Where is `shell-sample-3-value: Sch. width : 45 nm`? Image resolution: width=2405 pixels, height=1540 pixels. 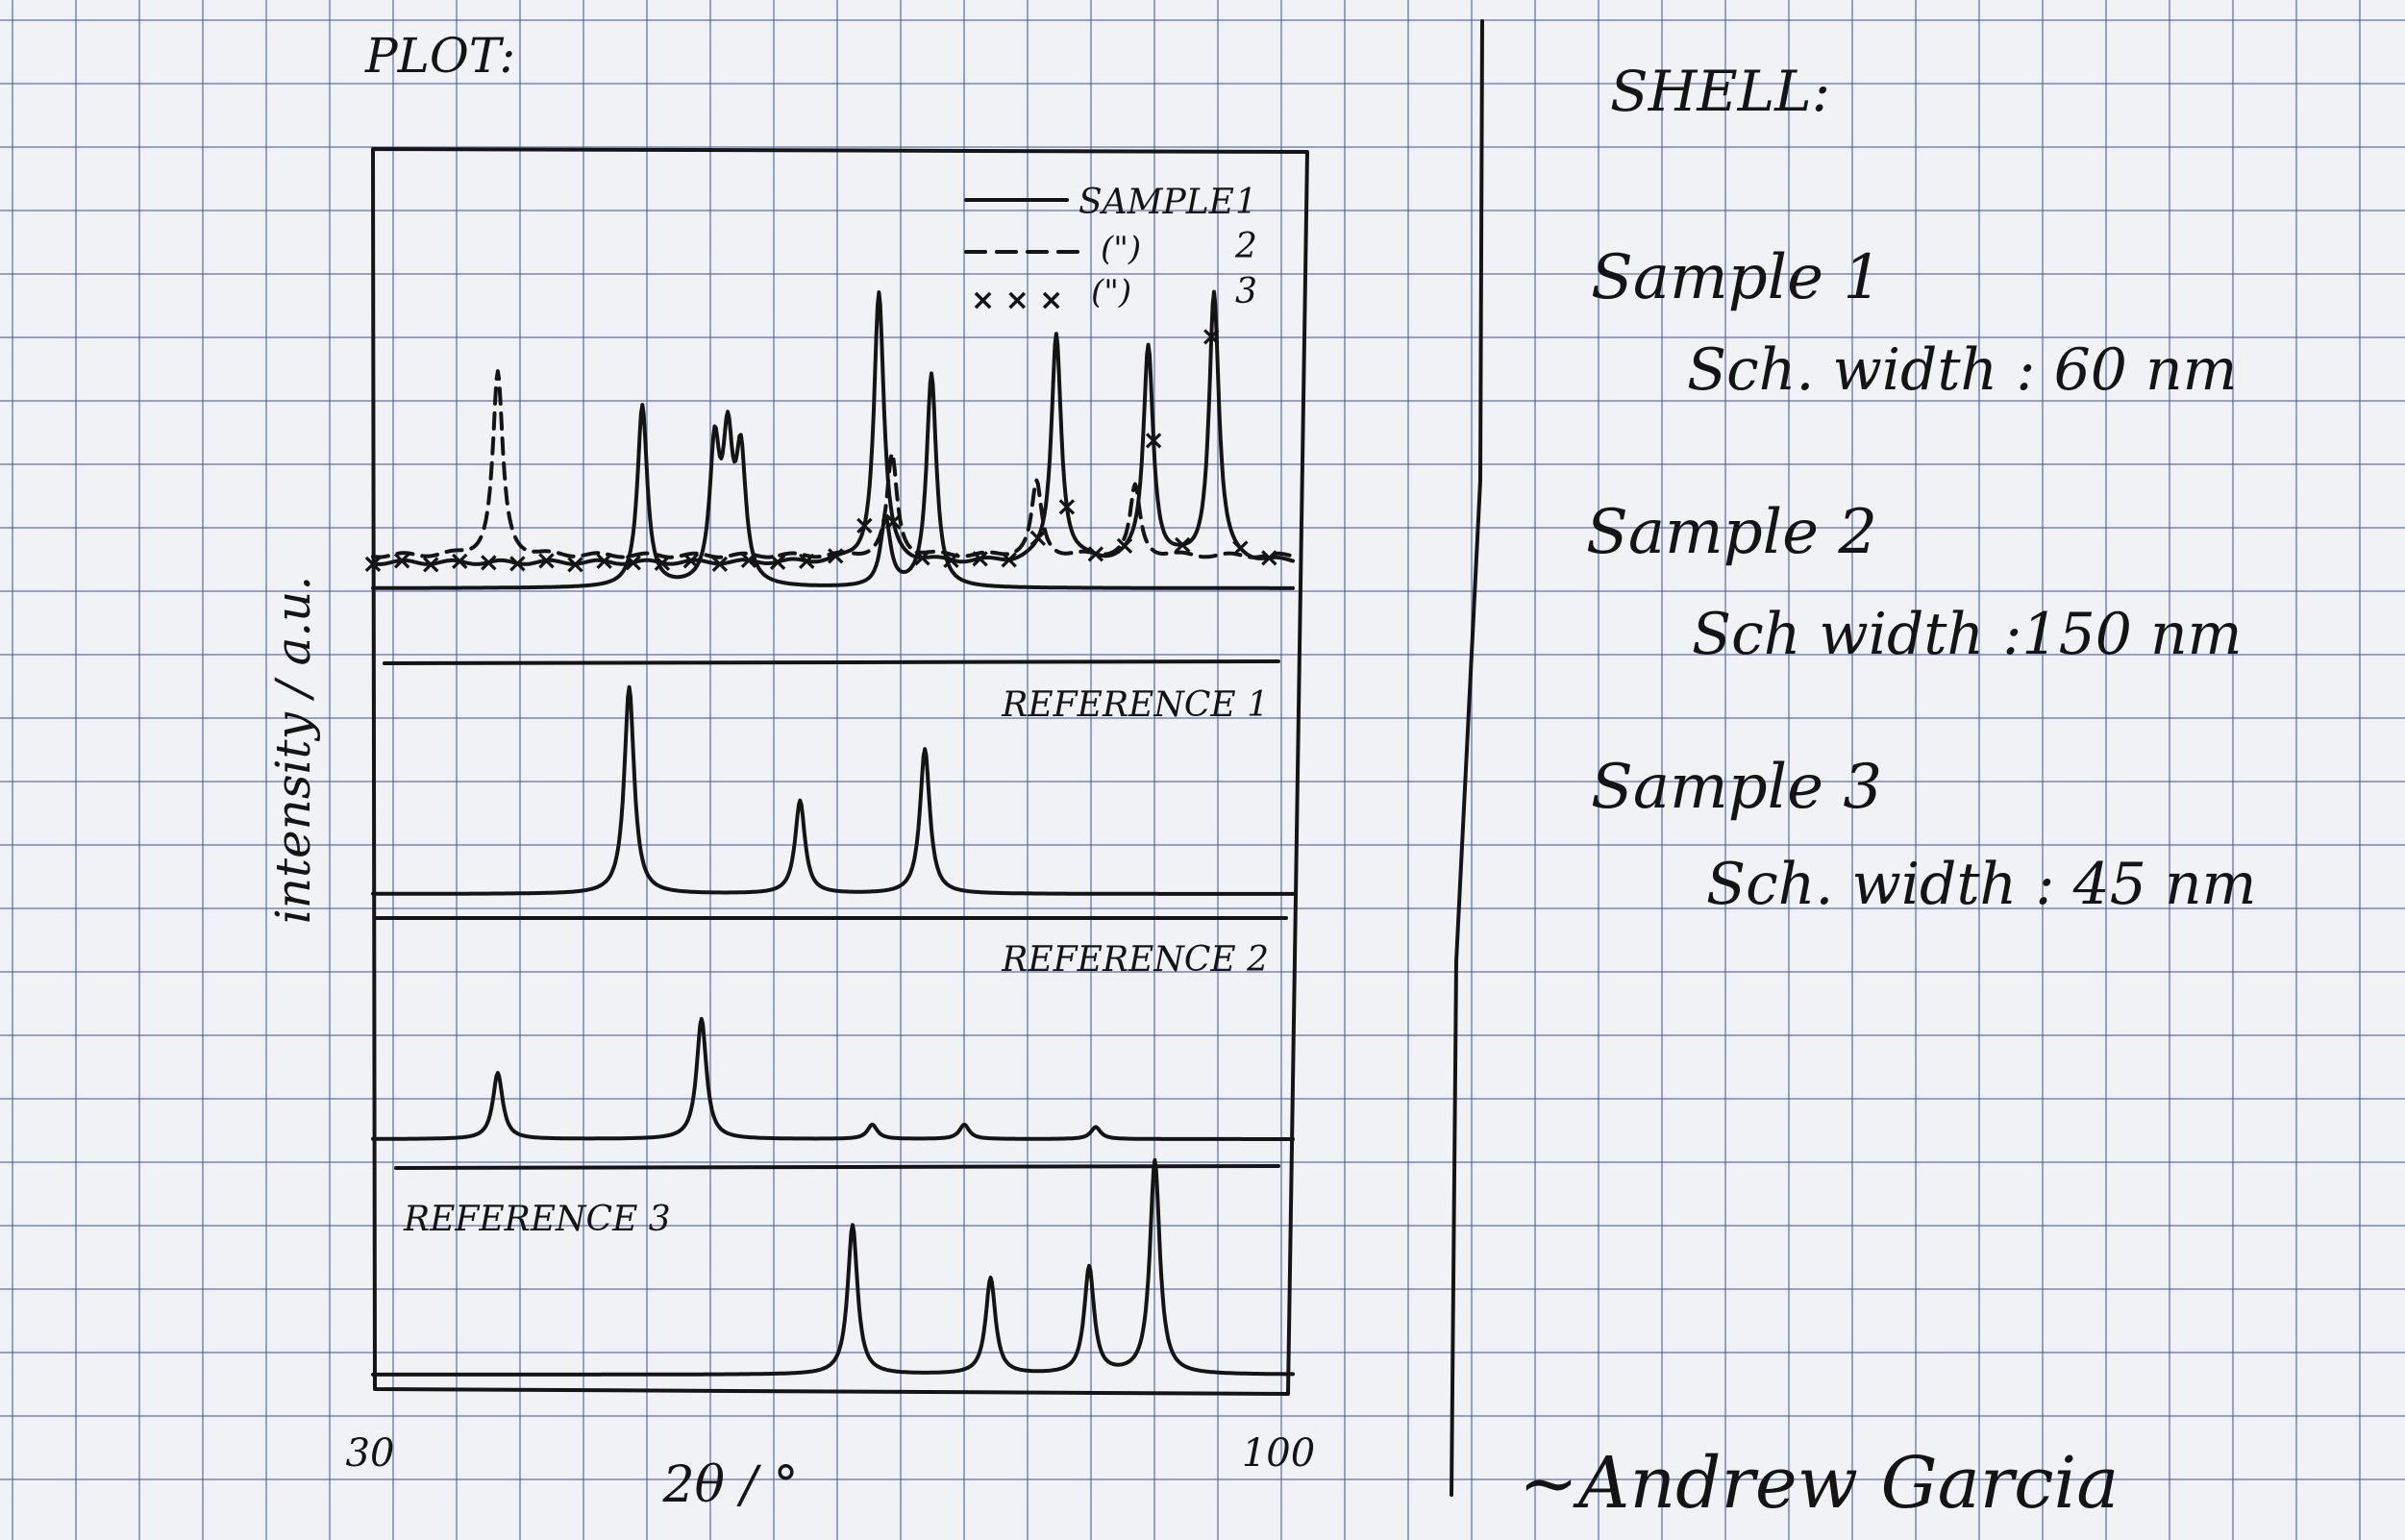
shell-sample-3-value: Sch. width : 45 nm is located at coordinates (1981, 884).